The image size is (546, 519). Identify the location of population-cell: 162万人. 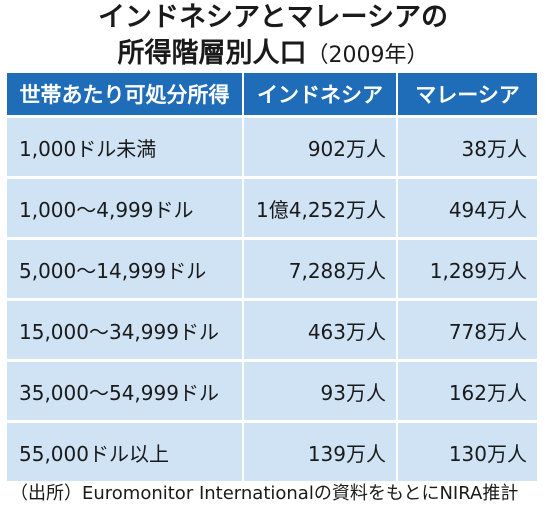
(466, 390).